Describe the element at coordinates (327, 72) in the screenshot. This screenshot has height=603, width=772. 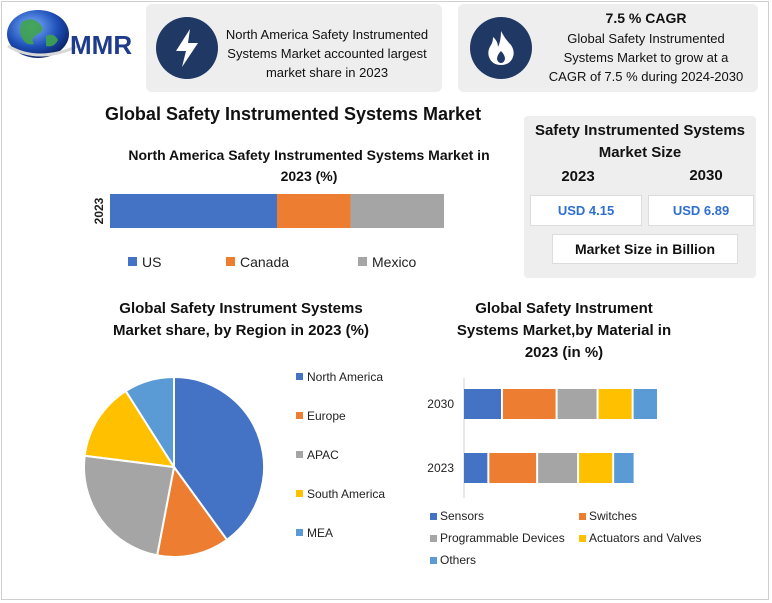
I see `highlight-line: market share in 2023` at that location.